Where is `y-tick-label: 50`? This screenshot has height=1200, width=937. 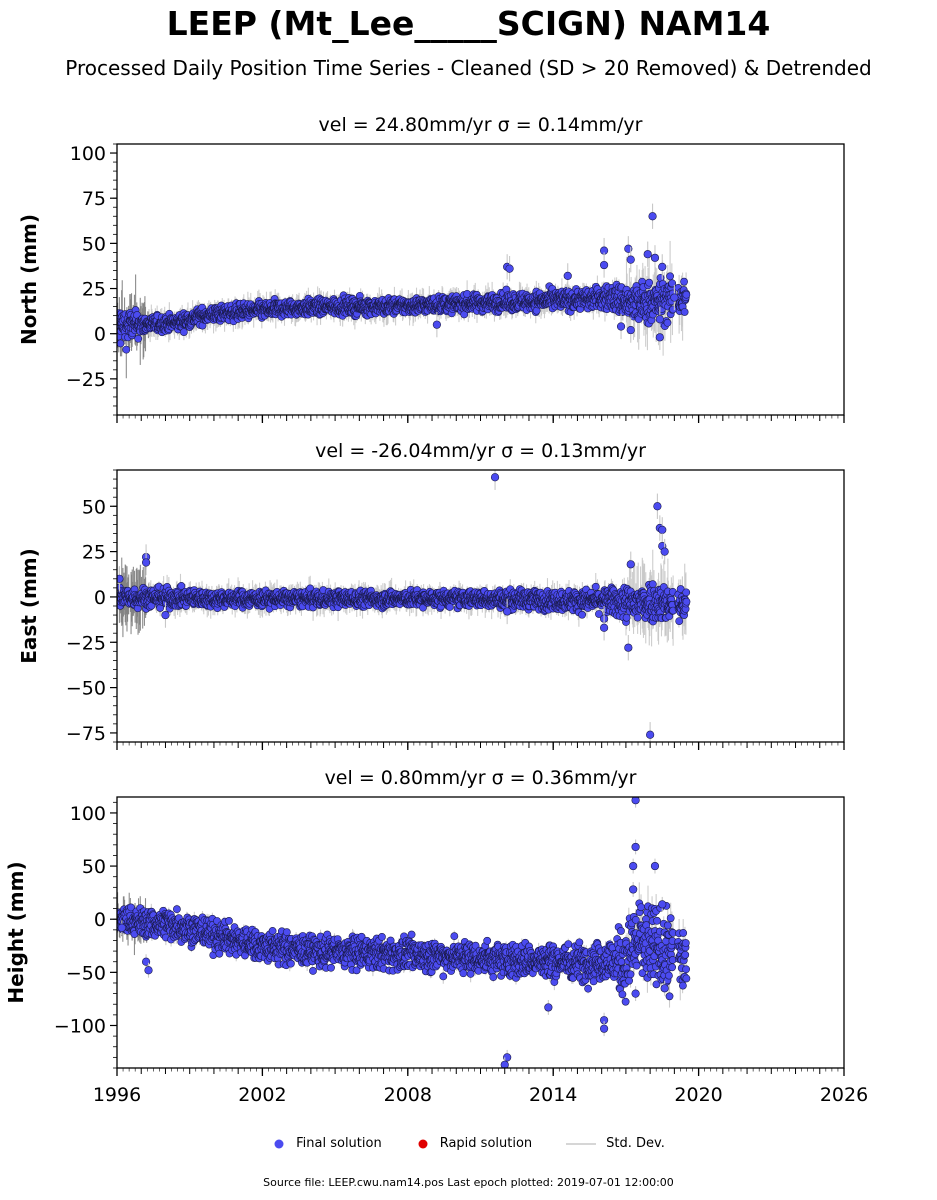
y-tick-label: 50 is located at coordinates (94, 244).